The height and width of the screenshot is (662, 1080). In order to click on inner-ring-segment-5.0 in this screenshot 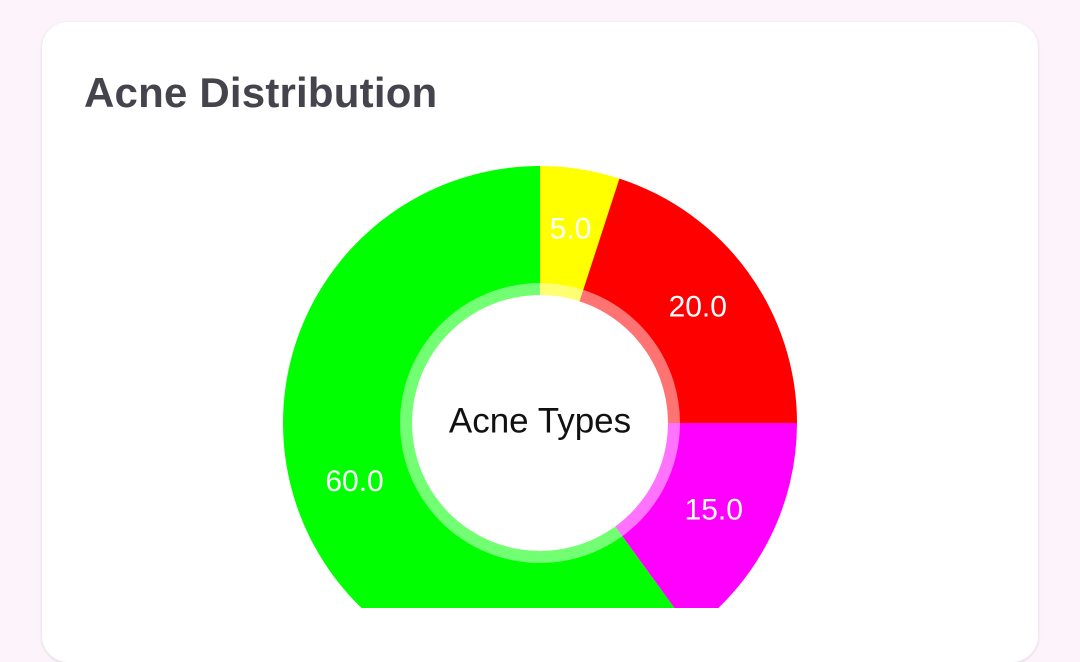, I will do `click(562, 292)`.